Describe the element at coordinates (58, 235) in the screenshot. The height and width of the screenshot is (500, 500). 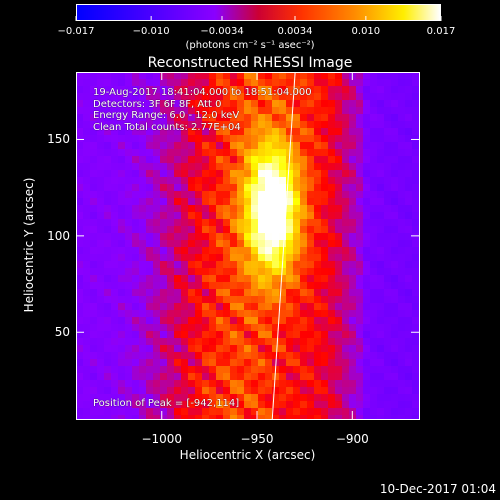
I see `y-tick-label: 100` at that location.